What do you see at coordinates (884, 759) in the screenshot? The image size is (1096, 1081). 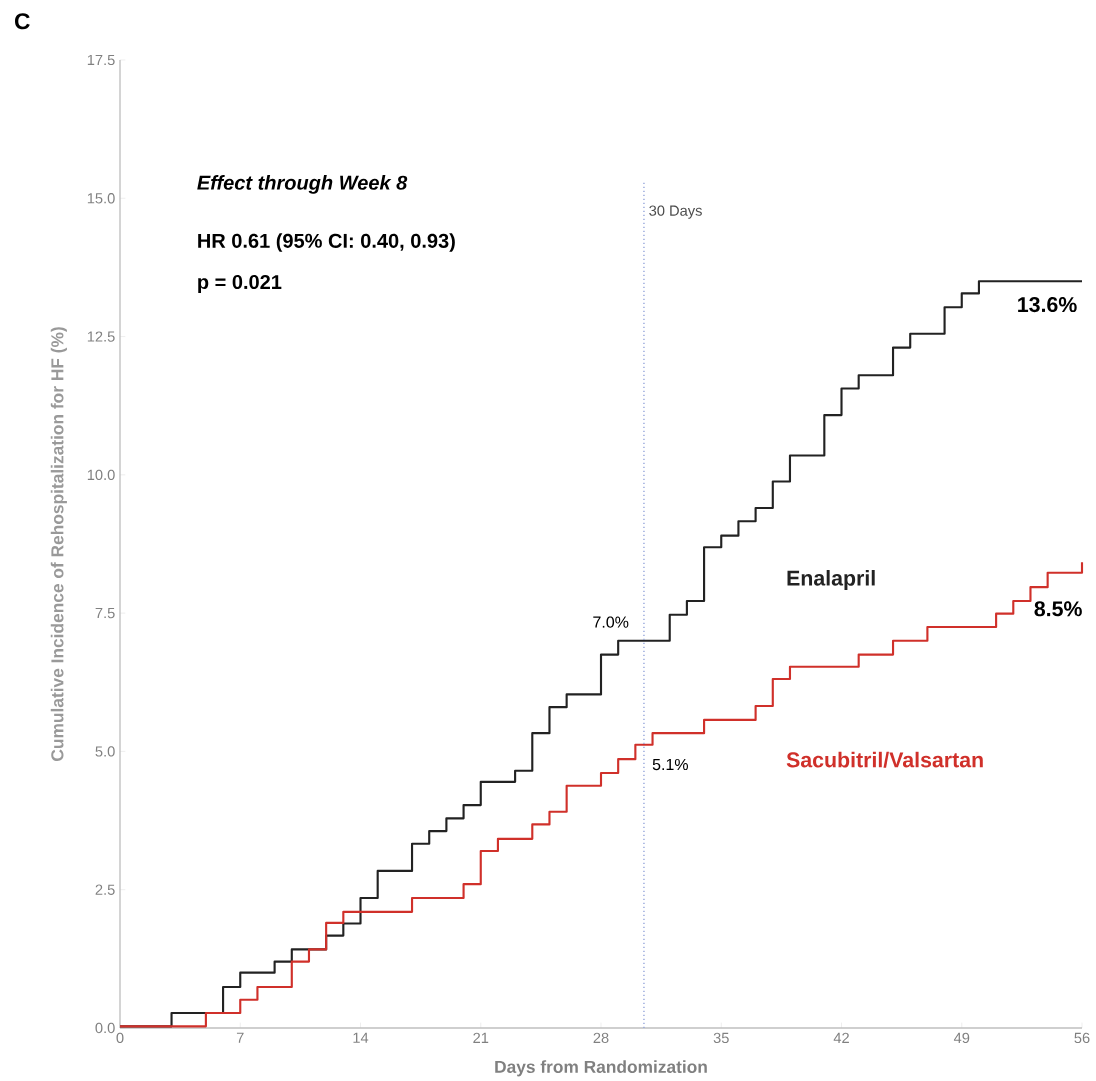 I see `text: Sacubitril/Valsartan` at bounding box center [884, 759].